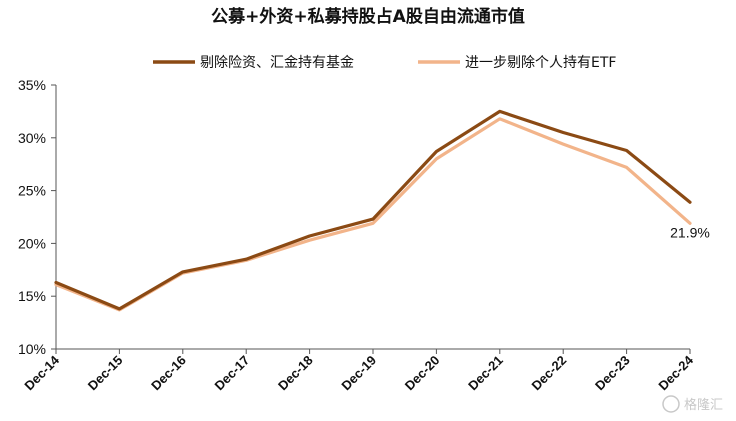 This screenshot has height=421, width=736. I want to click on y-tick-label: 30%, so click(32, 138).